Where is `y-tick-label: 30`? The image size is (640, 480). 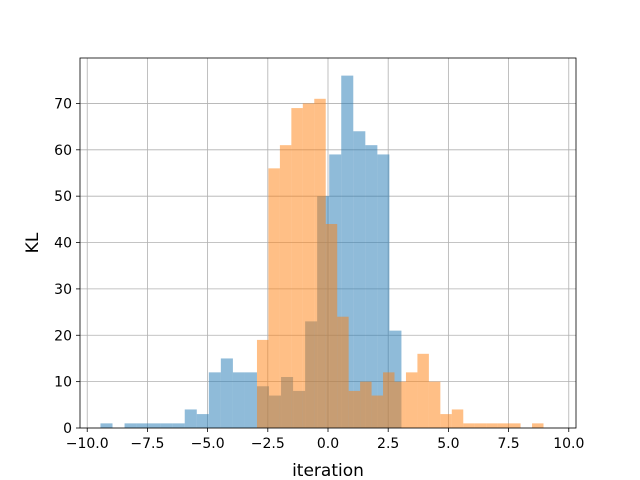
y-tick-label: 30 is located at coordinates (63, 290).